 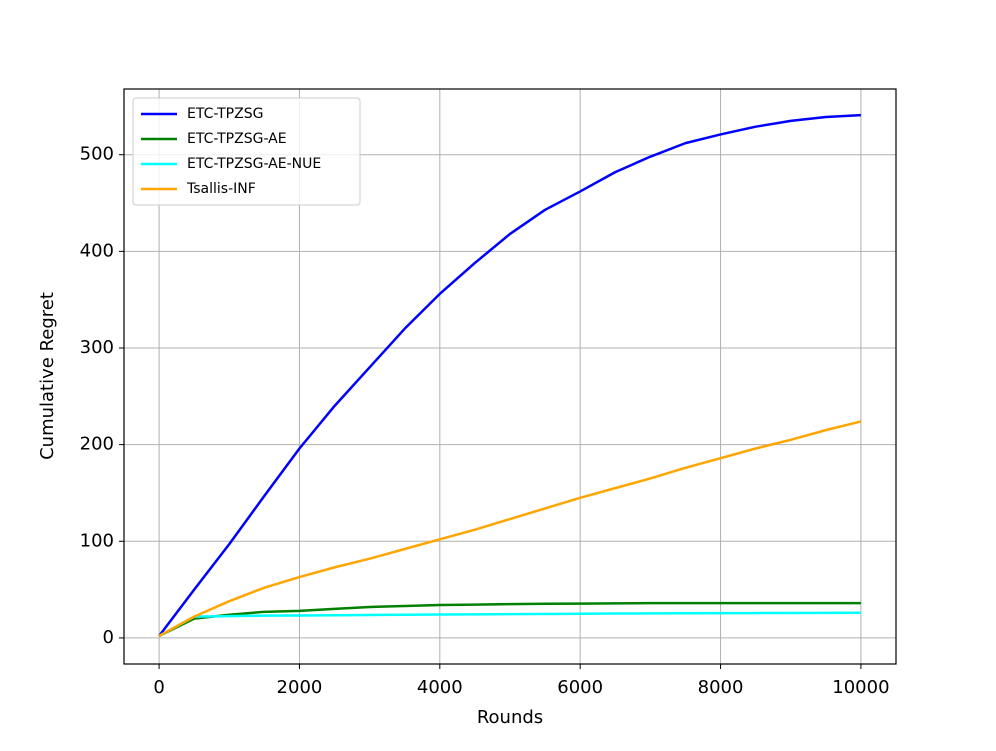 I want to click on y-axis-label: Cumulative Regret, so click(x=47, y=376).